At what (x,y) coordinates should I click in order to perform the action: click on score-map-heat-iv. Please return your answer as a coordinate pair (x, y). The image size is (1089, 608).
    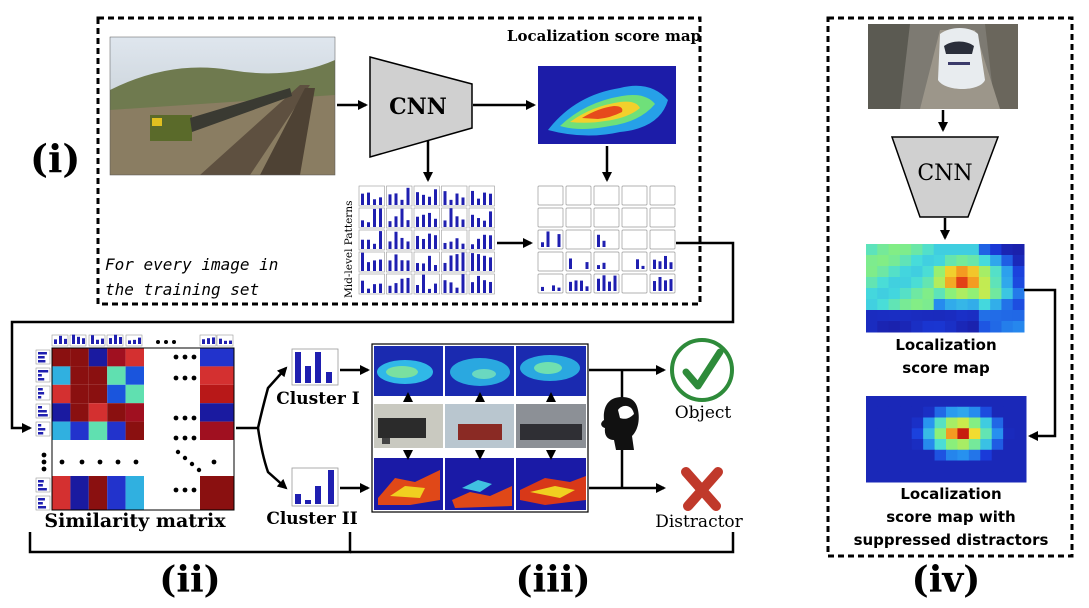
    Looking at the image, I should click on (945, 288).